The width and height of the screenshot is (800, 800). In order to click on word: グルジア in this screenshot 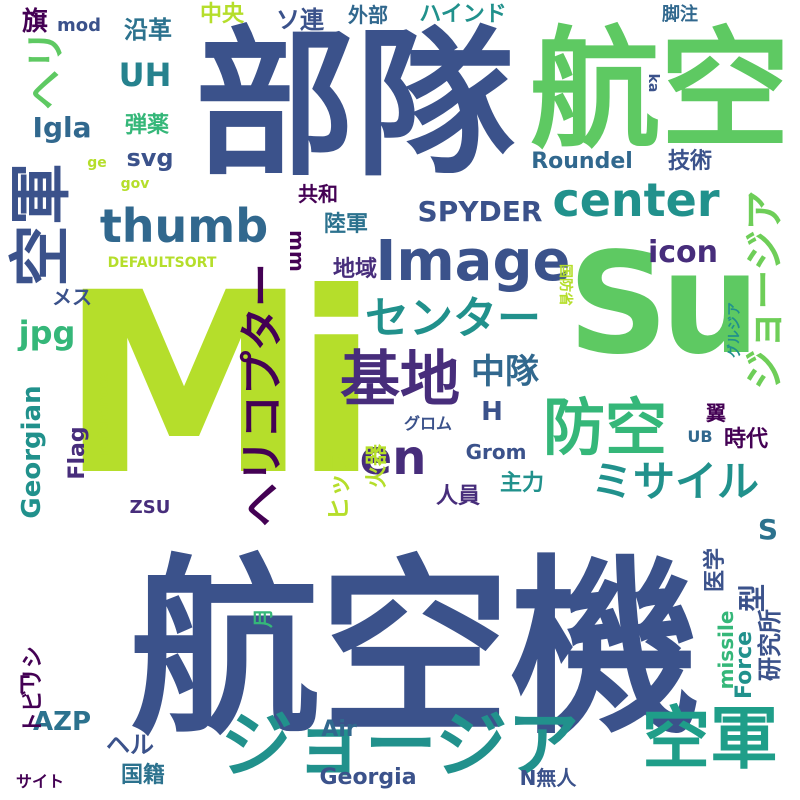, I will do `click(735, 330)`.